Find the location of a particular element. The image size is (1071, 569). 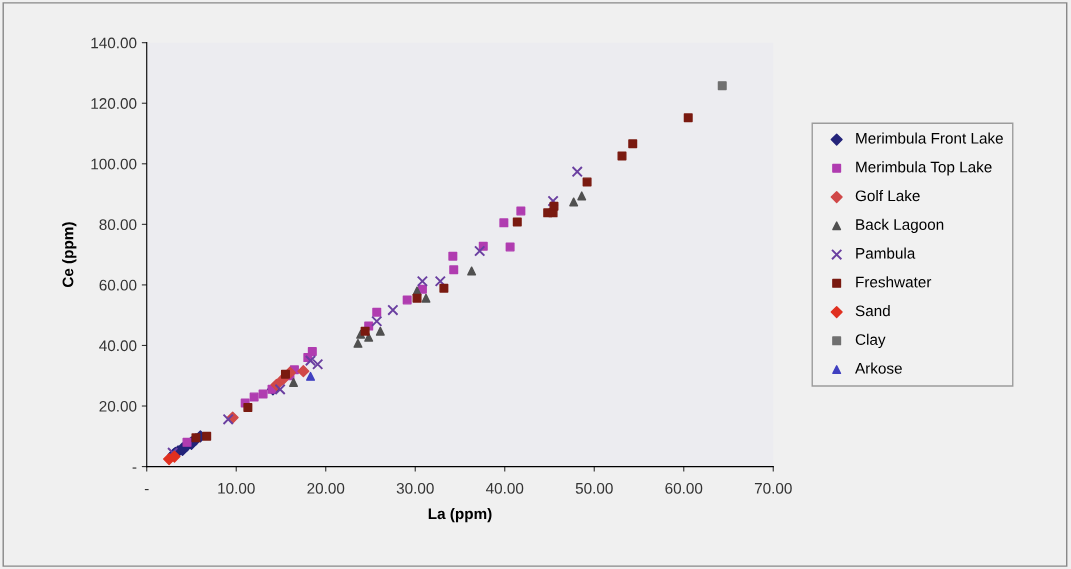

y-tick-label: 100.00 is located at coordinates (114, 164).